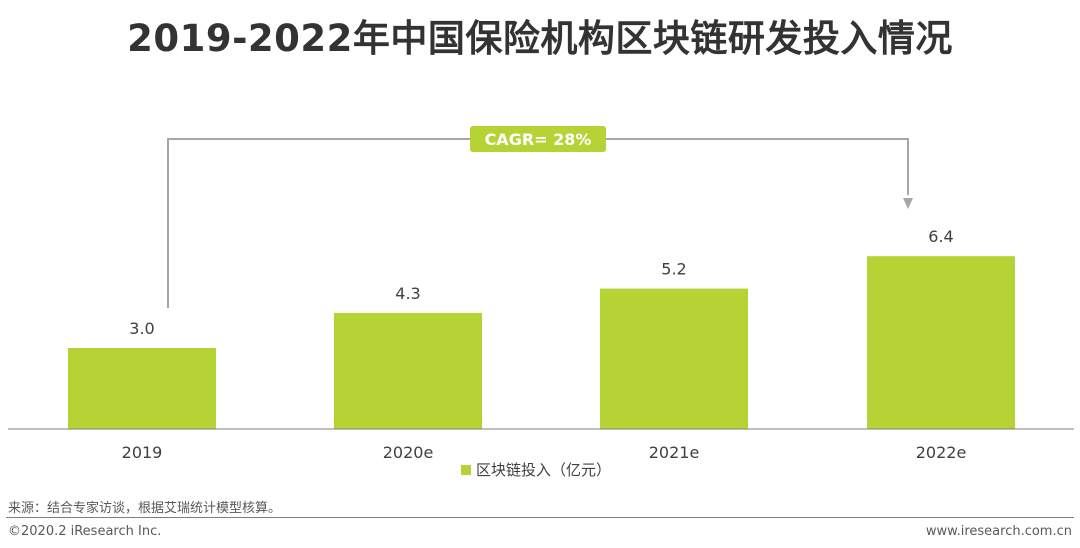 This screenshot has width=1080, height=548. Describe the element at coordinates (674, 358) in the screenshot. I see `bar-2021e` at that location.